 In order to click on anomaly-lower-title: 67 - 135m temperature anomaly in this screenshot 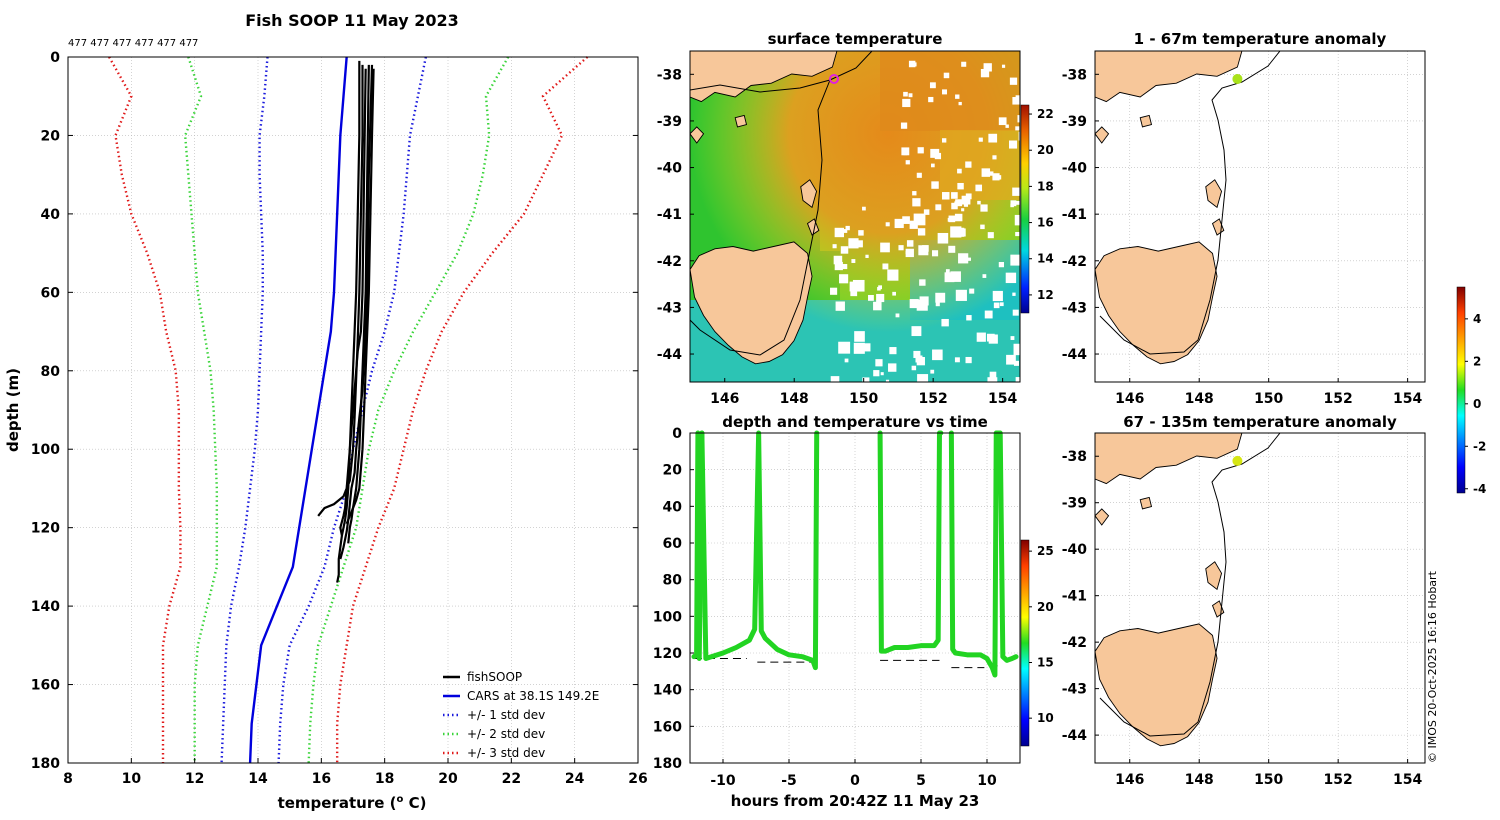, I will do `click(1260, 422)`.